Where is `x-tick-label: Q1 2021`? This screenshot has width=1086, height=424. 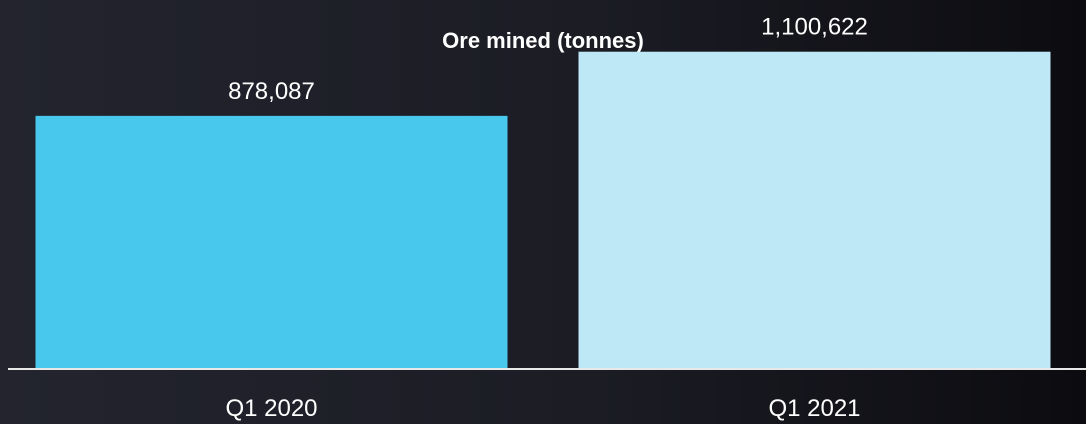
x-tick-label: Q1 2021 is located at coordinates (814, 408).